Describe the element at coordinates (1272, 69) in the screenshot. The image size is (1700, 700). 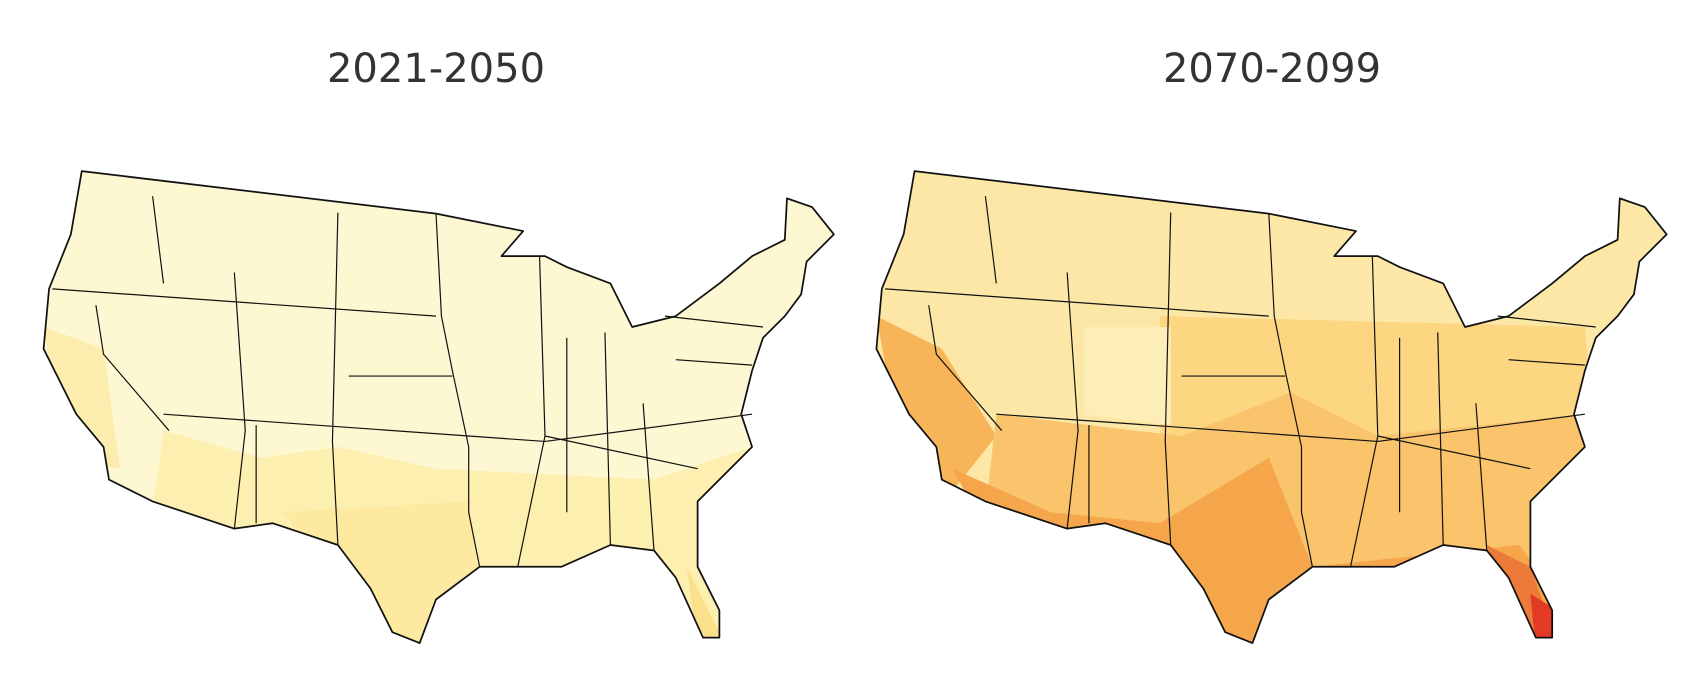
I see `map-title: 2070-2099` at that location.